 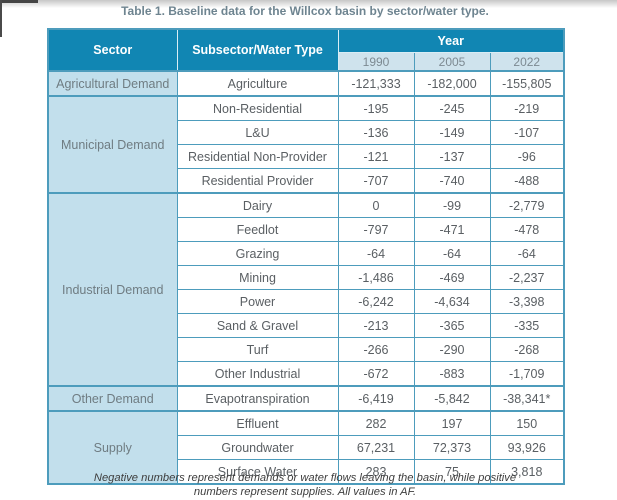 I want to click on value-cell: -797, so click(x=376, y=229).